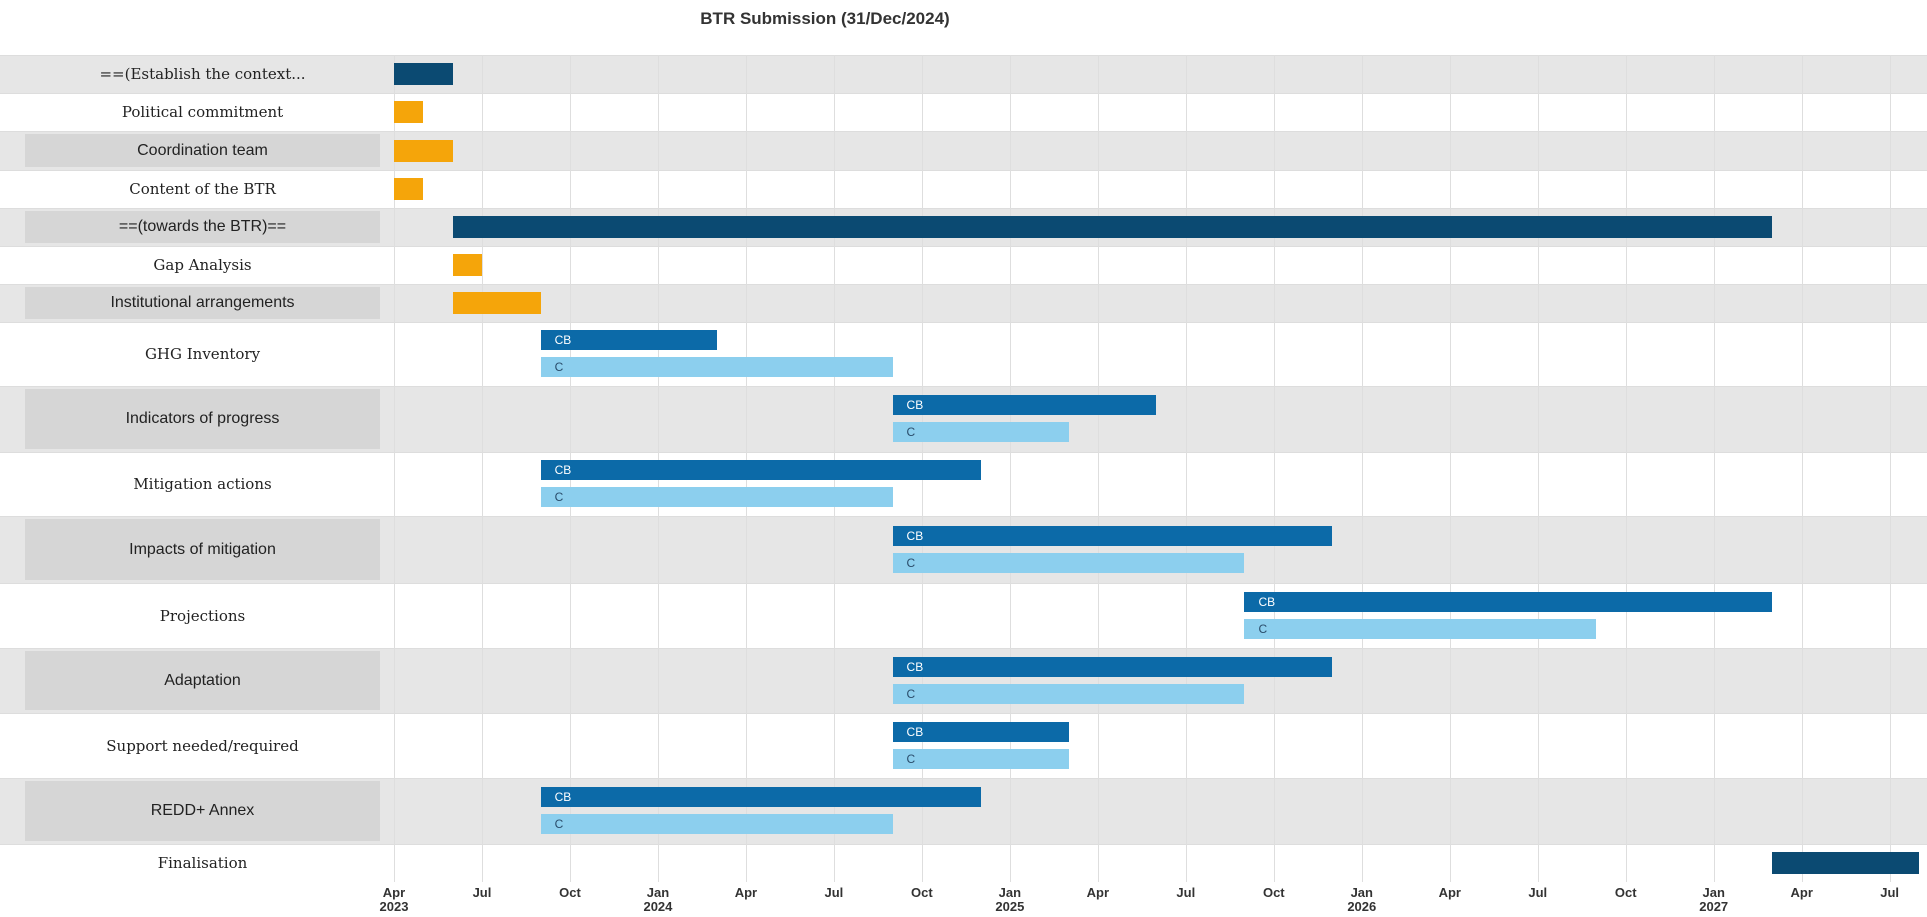 The image size is (1927, 917). What do you see at coordinates (202, 745) in the screenshot?
I see `task-label: Support needed/required` at bounding box center [202, 745].